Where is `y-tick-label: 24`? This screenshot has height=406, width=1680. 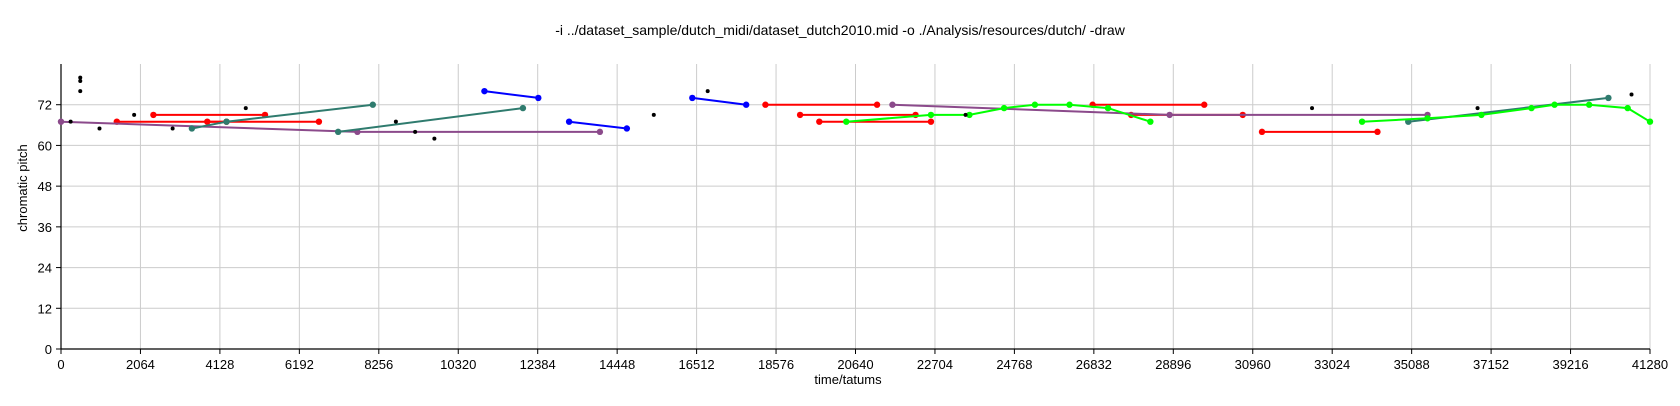 y-tick-label: 24 is located at coordinates (45, 268).